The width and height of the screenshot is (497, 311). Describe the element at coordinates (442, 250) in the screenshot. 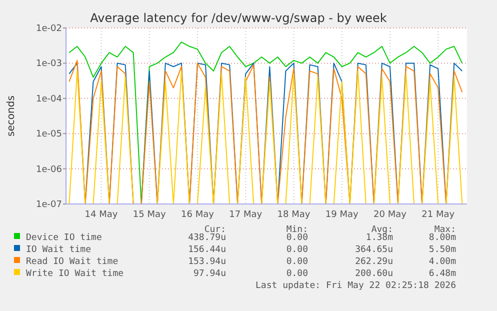

I see `text: 5.50m` at that location.